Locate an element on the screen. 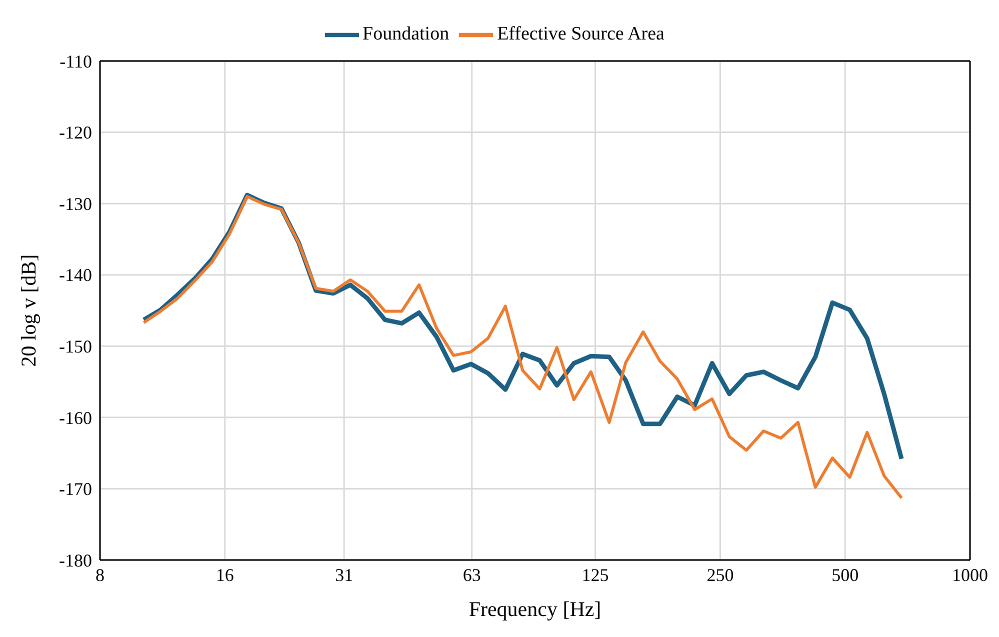 The height and width of the screenshot is (637, 999). y-tick-label: -120 is located at coordinates (75, 132).